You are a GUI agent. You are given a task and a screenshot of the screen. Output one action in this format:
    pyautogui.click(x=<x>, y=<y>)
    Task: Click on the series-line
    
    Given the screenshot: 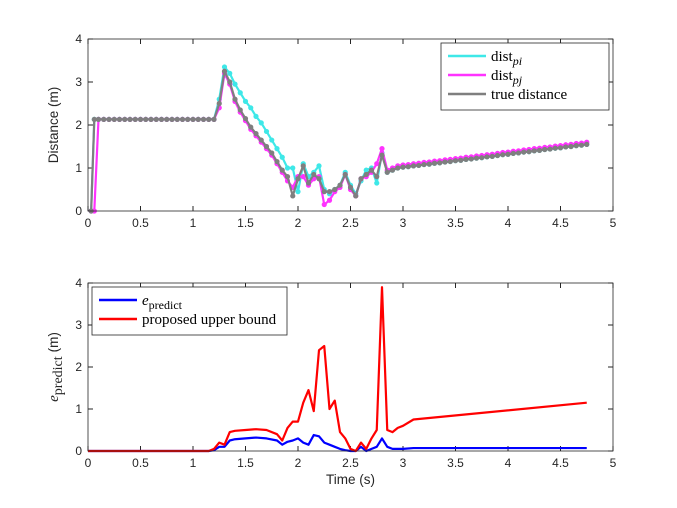 What is the action you would take?
    pyautogui.click(x=337, y=443)
    